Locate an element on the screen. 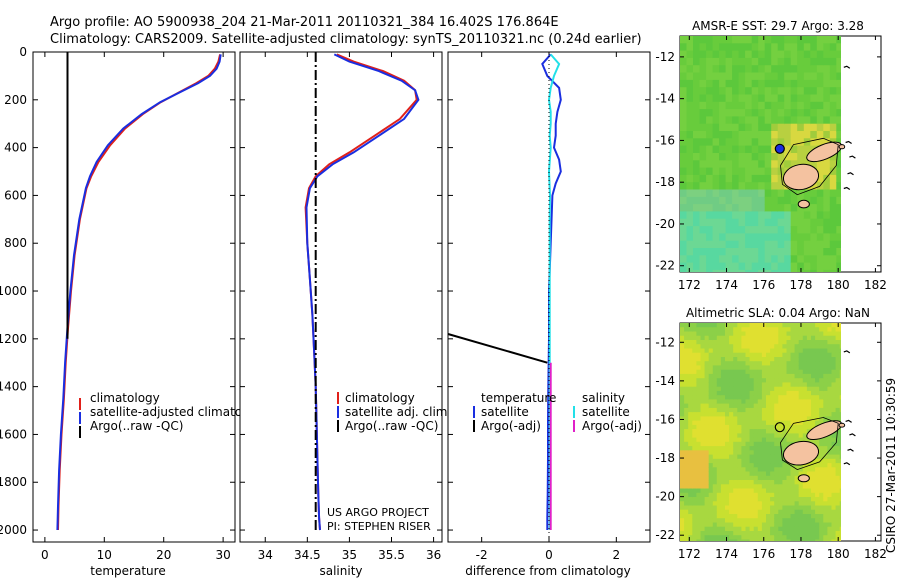 The height and width of the screenshot is (580, 900). reef-contour is located at coordinates (809, 166).